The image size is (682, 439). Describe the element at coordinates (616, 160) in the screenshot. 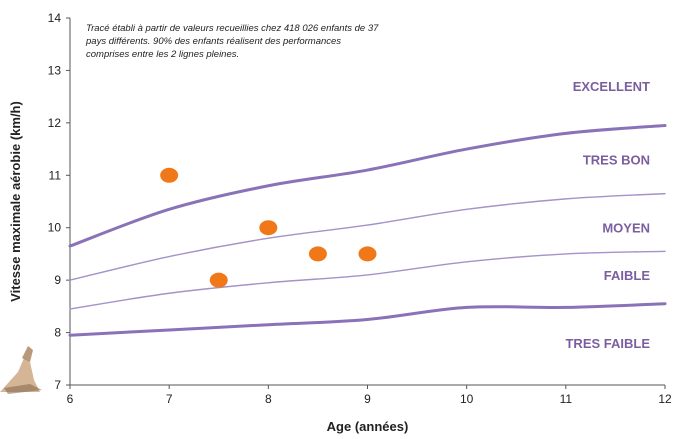

I see `band-label: TRES BON` at that location.